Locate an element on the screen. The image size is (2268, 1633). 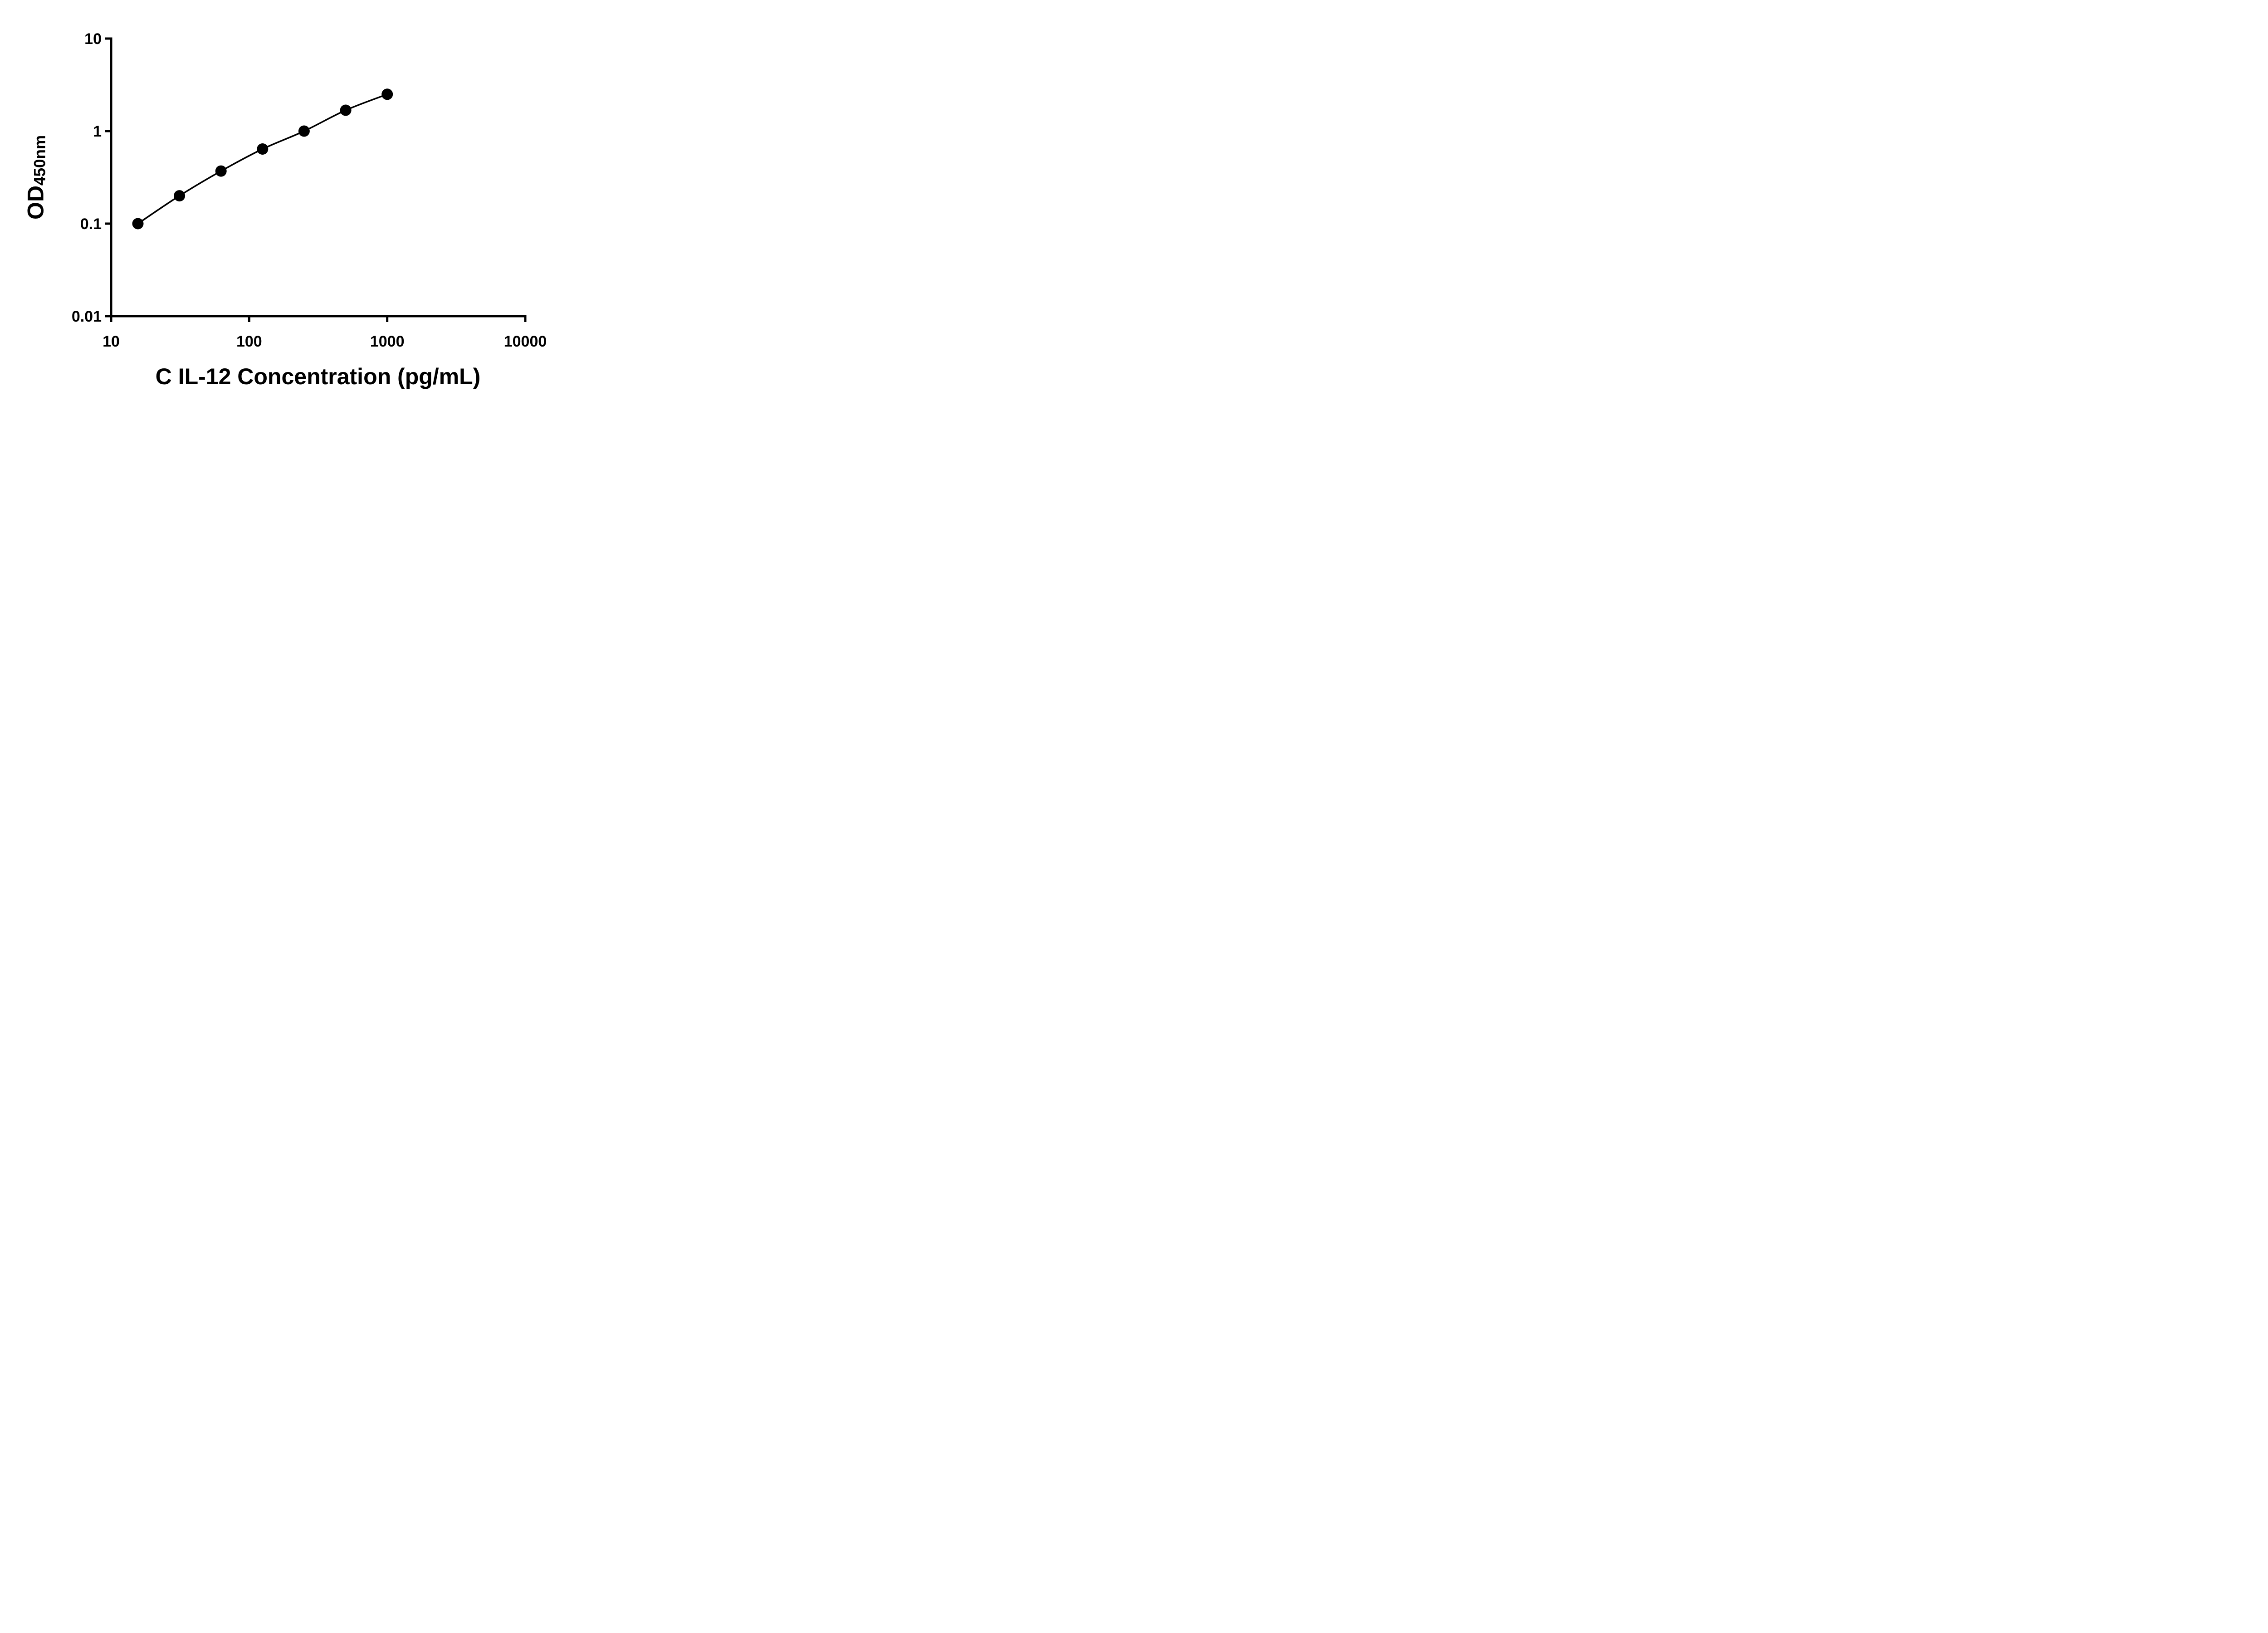
x-tick-label: 10000 is located at coordinates (526, 341).